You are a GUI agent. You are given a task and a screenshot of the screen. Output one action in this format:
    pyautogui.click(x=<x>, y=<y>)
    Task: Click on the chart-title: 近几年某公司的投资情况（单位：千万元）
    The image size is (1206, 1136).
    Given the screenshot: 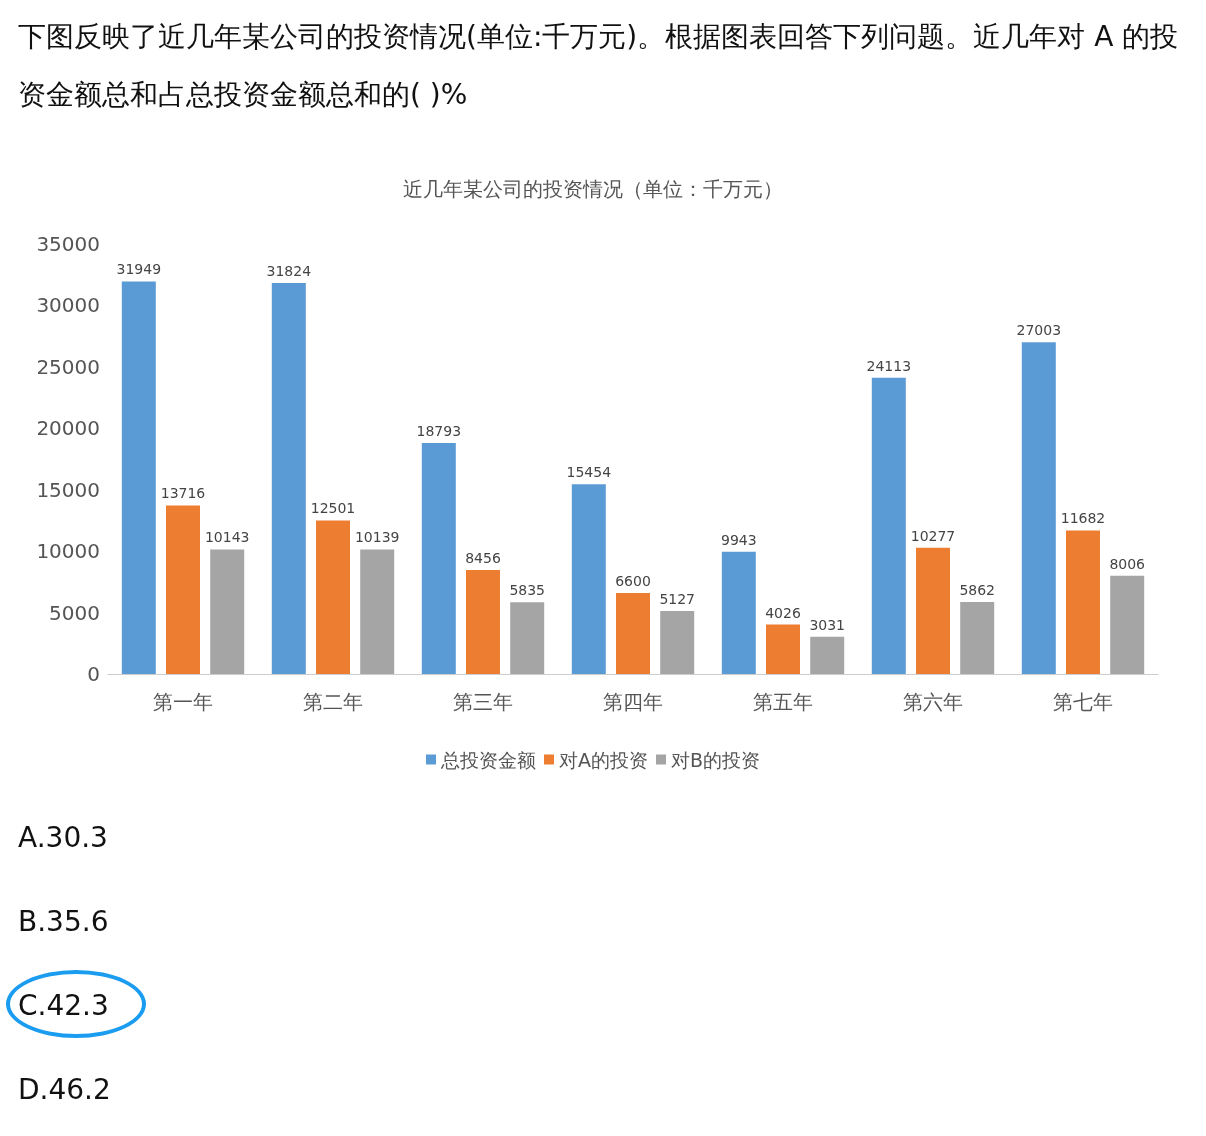 What is the action you would take?
    pyautogui.click(x=593, y=189)
    